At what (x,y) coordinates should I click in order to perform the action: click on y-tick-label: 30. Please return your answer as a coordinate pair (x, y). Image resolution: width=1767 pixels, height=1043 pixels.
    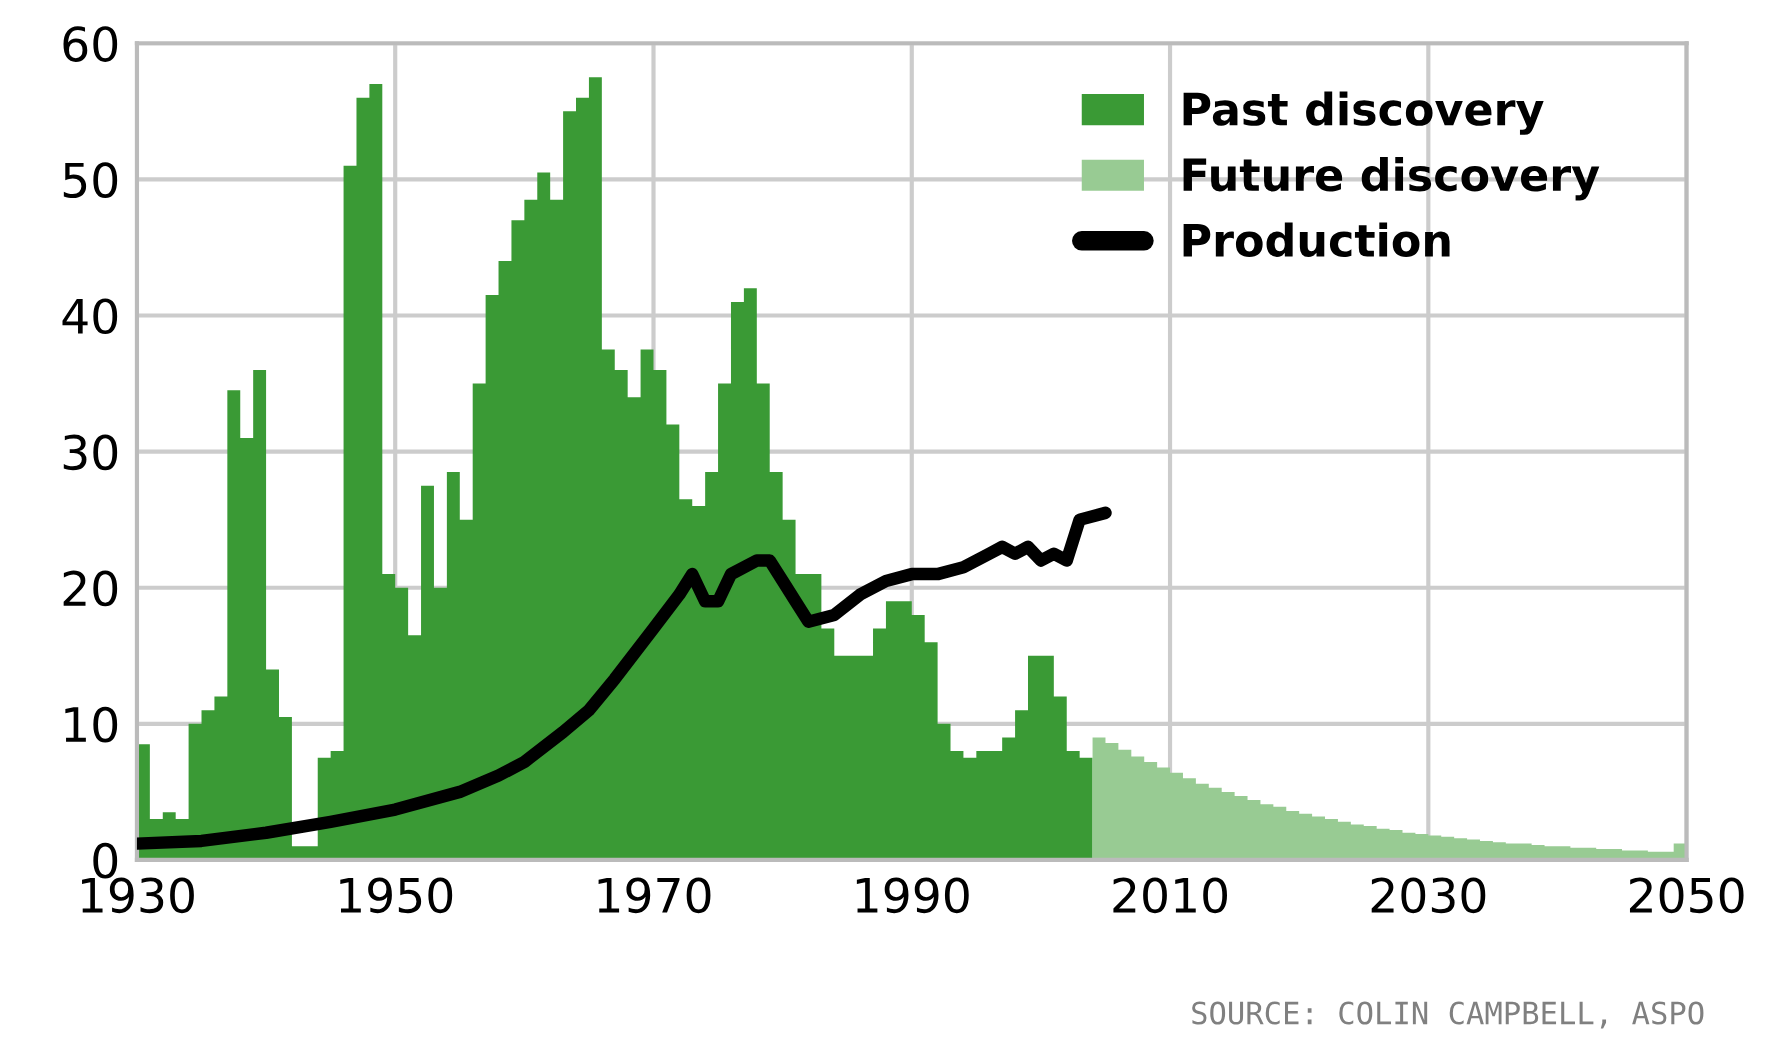
    Looking at the image, I should click on (90, 452).